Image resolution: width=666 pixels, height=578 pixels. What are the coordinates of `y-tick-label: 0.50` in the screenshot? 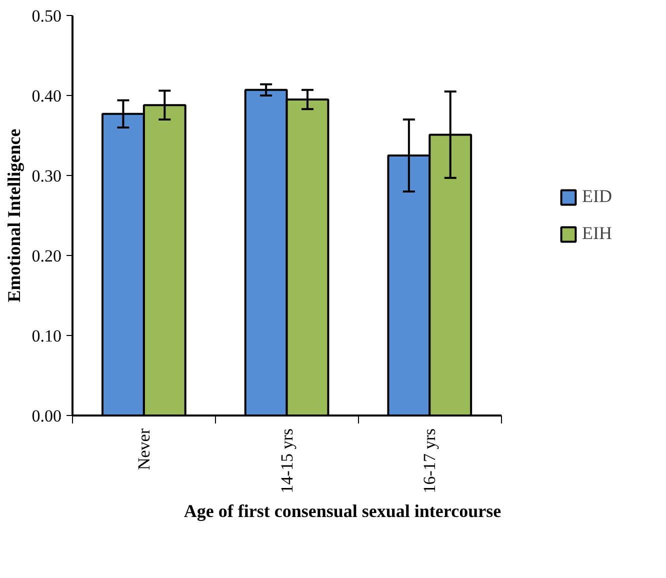 It's located at (47, 16).